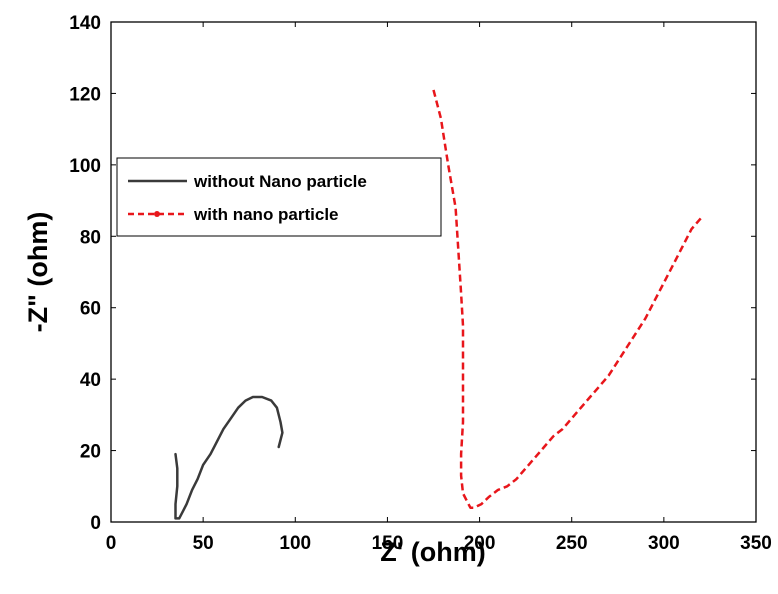 The width and height of the screenshot is (778, 594). What do you see at coordinates (229, 457) in the screenshot?
I see `series-line-without-nano` at bounding box center [229, 457].